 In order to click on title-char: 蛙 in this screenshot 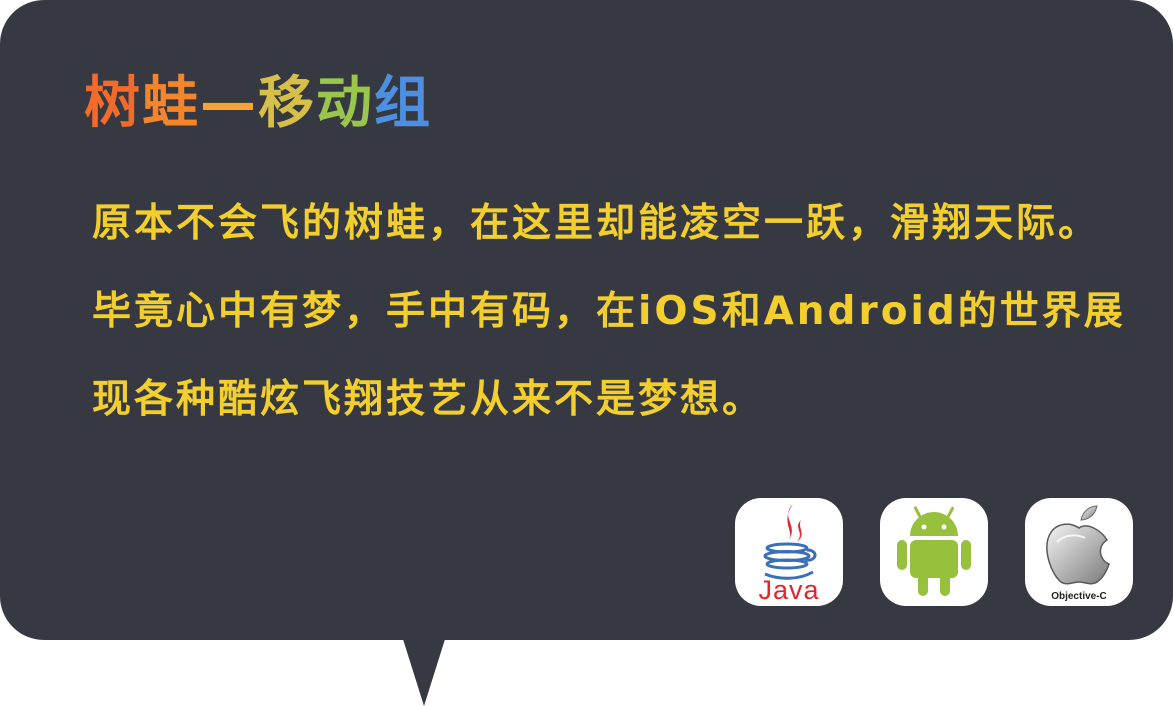, I will do `click(171, 103)`.